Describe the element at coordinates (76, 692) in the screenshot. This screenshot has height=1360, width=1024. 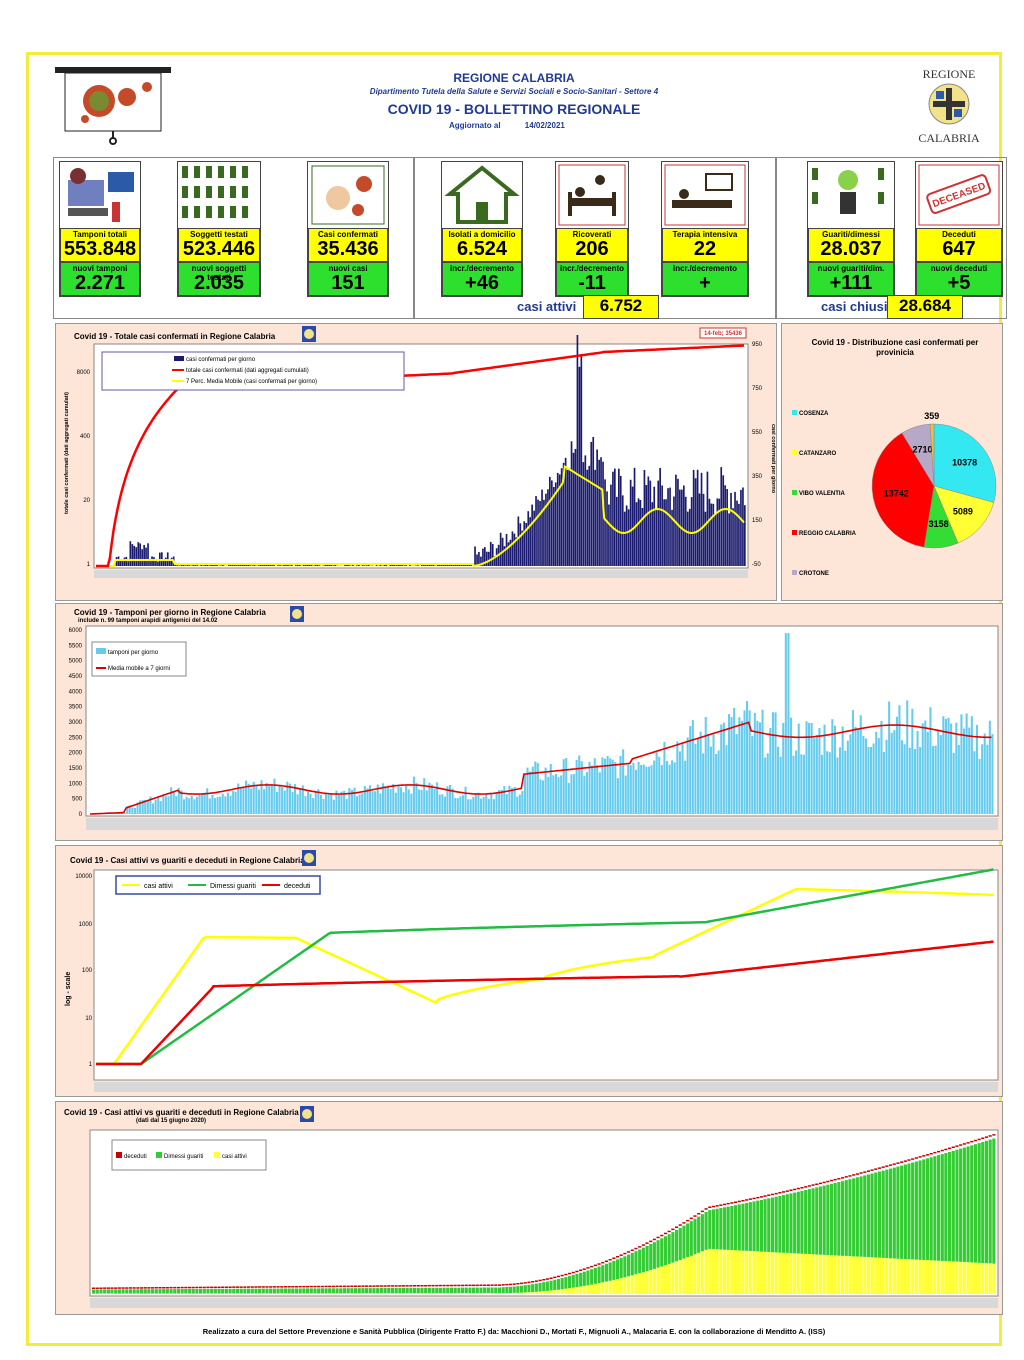
I see `y-tick-label: 4000` at that location.